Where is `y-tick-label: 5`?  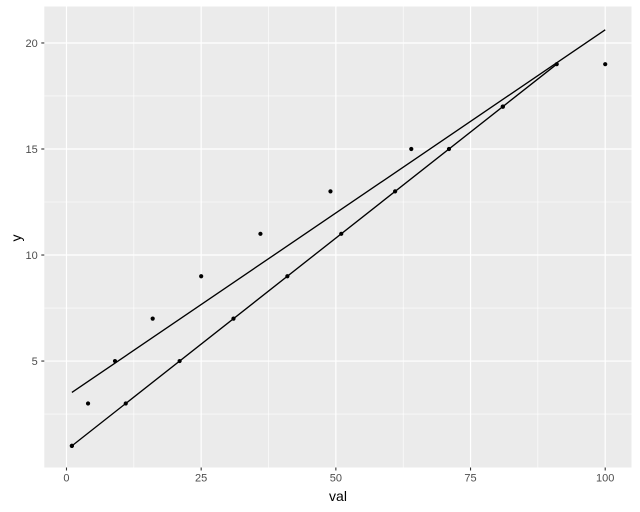
y-tick-label: 5 is located at coordinates (35, 362).